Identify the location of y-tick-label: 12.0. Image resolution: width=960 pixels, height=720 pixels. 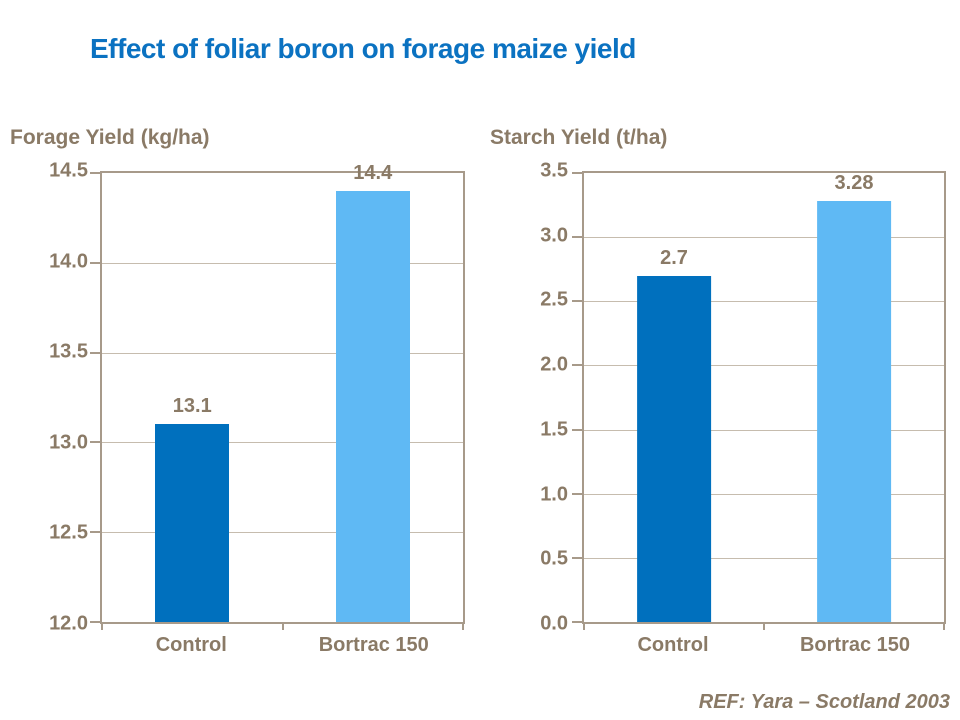
(68, 623).